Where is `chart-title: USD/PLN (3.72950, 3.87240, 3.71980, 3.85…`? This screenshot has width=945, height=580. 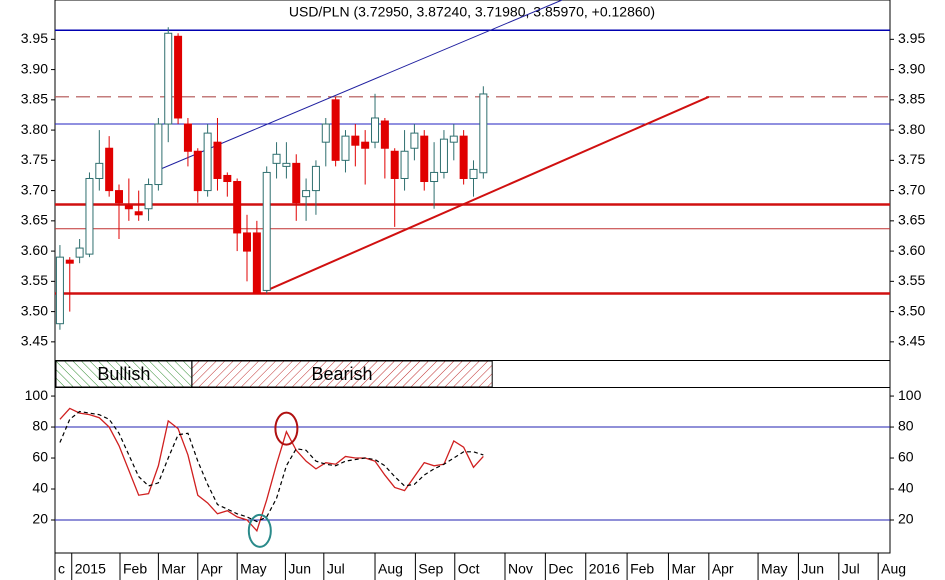
chart-title: USD/PLN (3.72950, 3.87240, 3.71980, 3.85… is located at coordinates (472, 12).